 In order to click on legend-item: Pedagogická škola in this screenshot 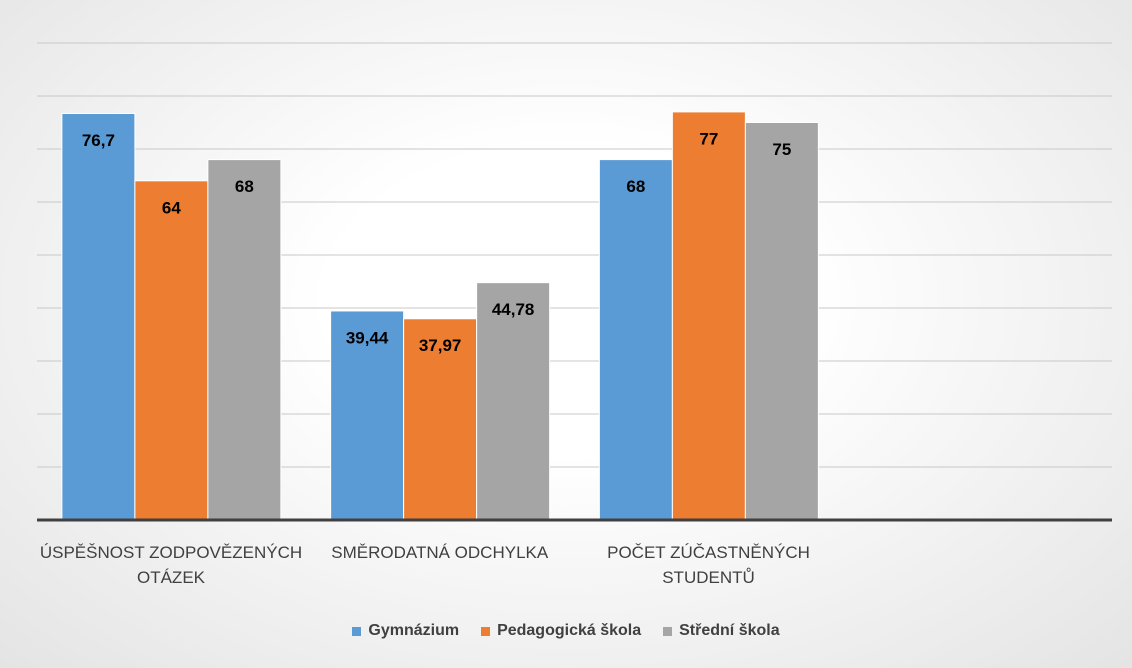, I will do `click(561, 631)`.